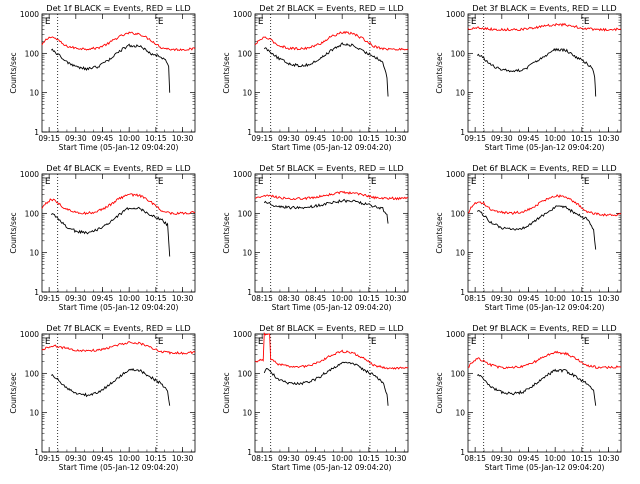  I want to click on panel-title: Det 5f BLACK = Events, RED = LLD, so click(331, 168).